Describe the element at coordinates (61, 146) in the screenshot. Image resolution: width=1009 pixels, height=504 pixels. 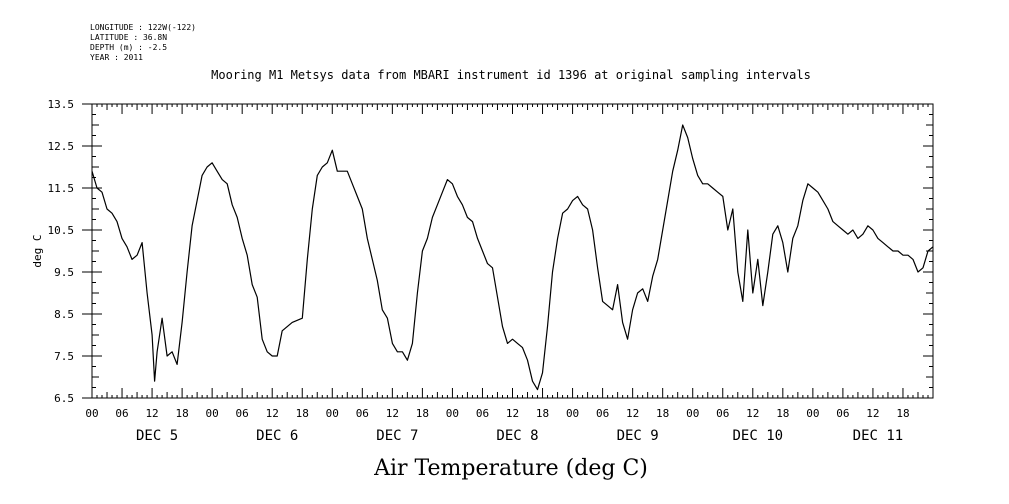
I see `y-tick-label: 12.5` at that location.